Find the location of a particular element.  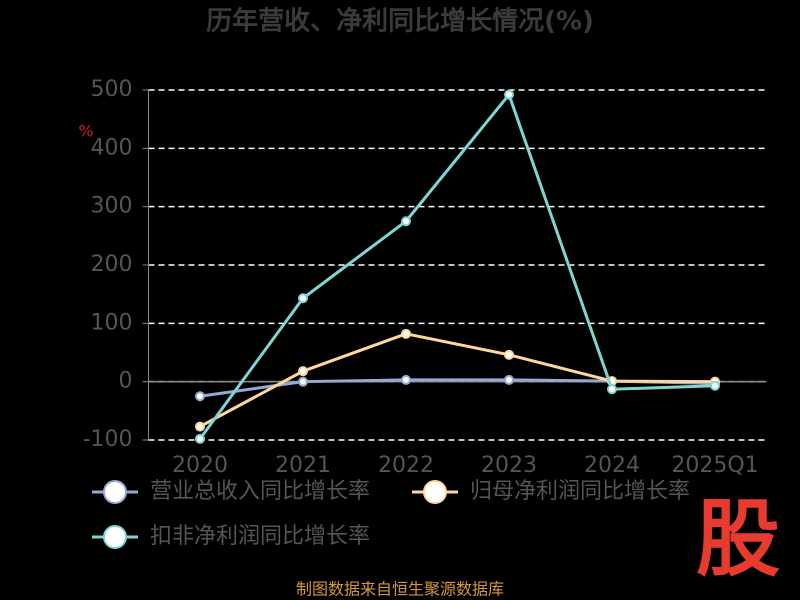

legend-label: 扣非净利润同比增长率 is located at coordinates (260, 536).